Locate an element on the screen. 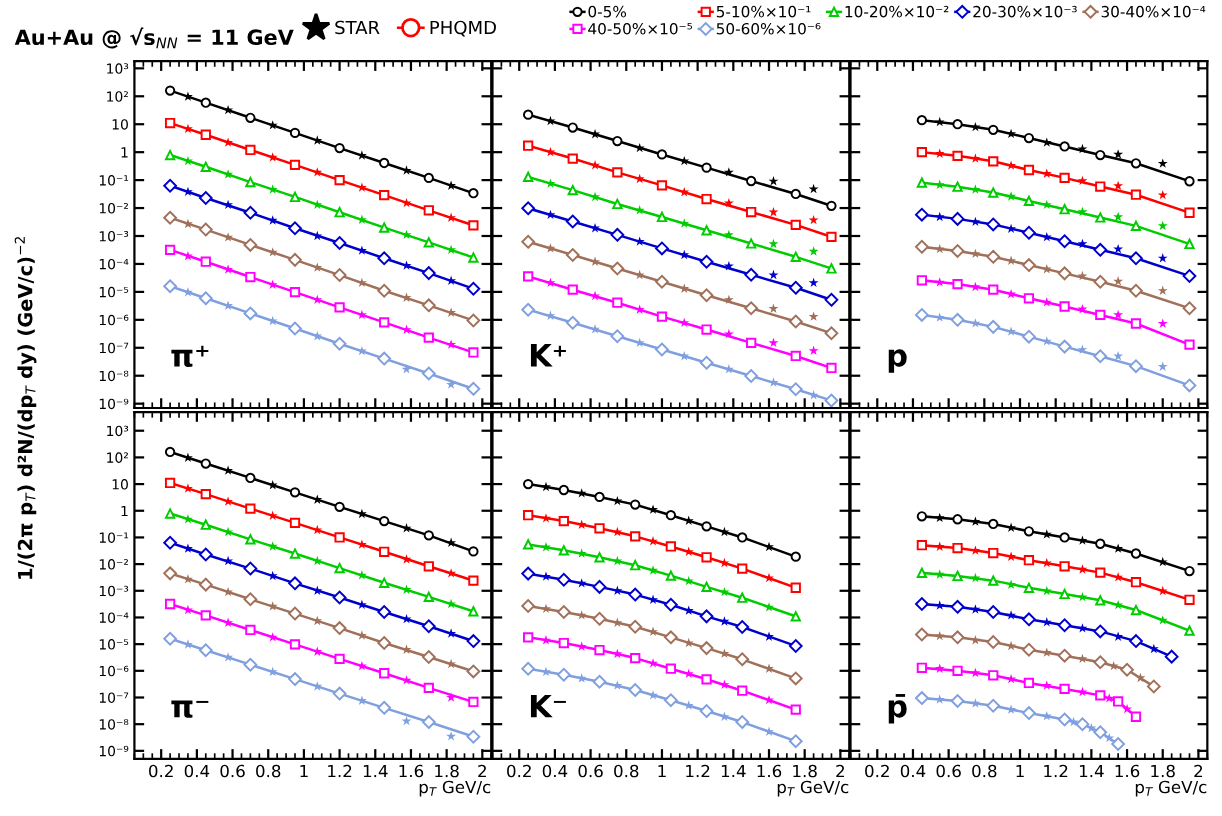 Image resolution: width=1222 pixels, height=816 pixels. x-tick-label: 1.6 is located at coordinates (769, 771).